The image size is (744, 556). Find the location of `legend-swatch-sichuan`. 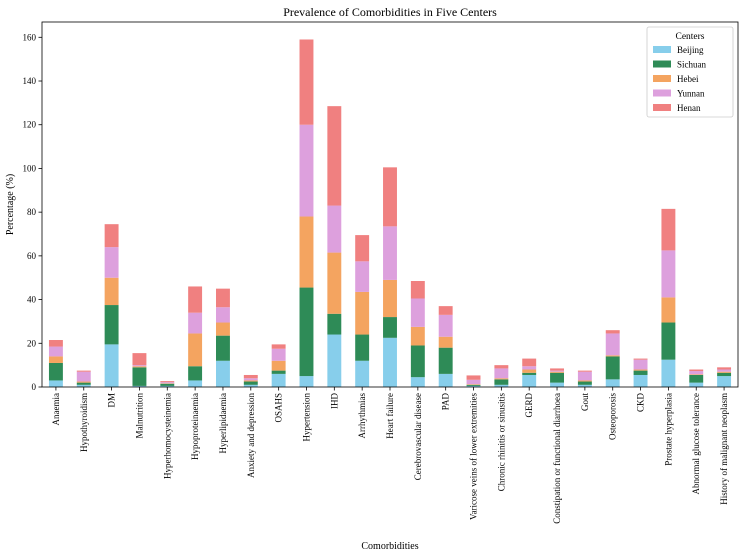

legend-swatch-sichuan is located at coordinates (662, 64).